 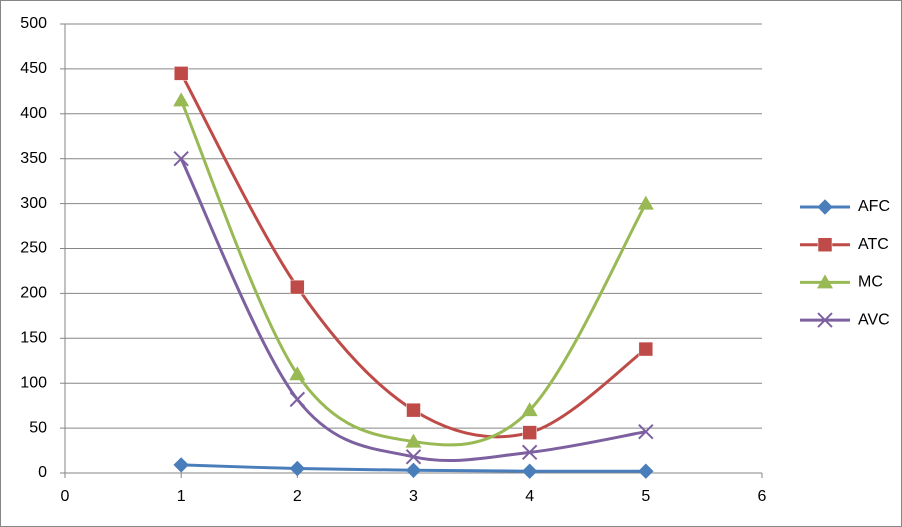 I want to click on y-tick-label: 150, so click(x=33, y=338).